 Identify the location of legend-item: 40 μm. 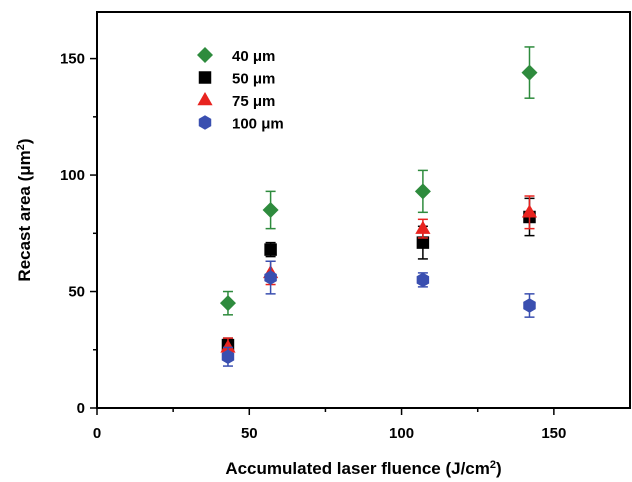
(236, 56).